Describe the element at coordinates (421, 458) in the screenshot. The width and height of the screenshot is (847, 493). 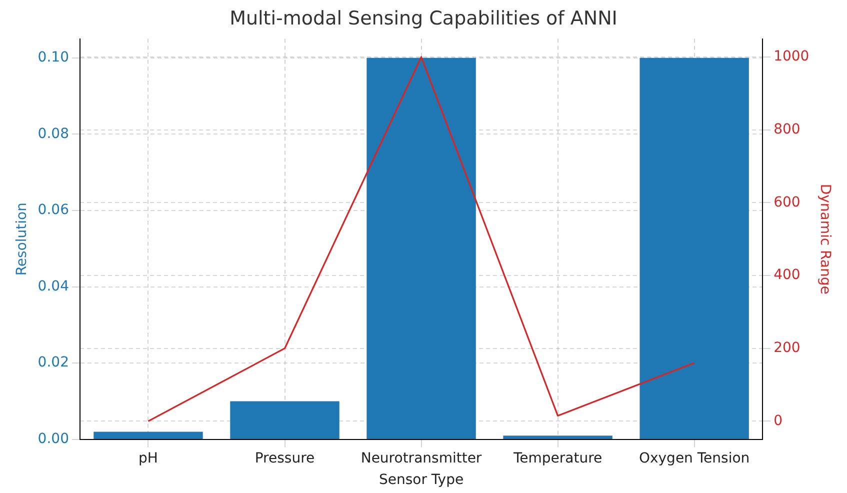
I see `x-tick-label: Neurotransmitter` at that location.